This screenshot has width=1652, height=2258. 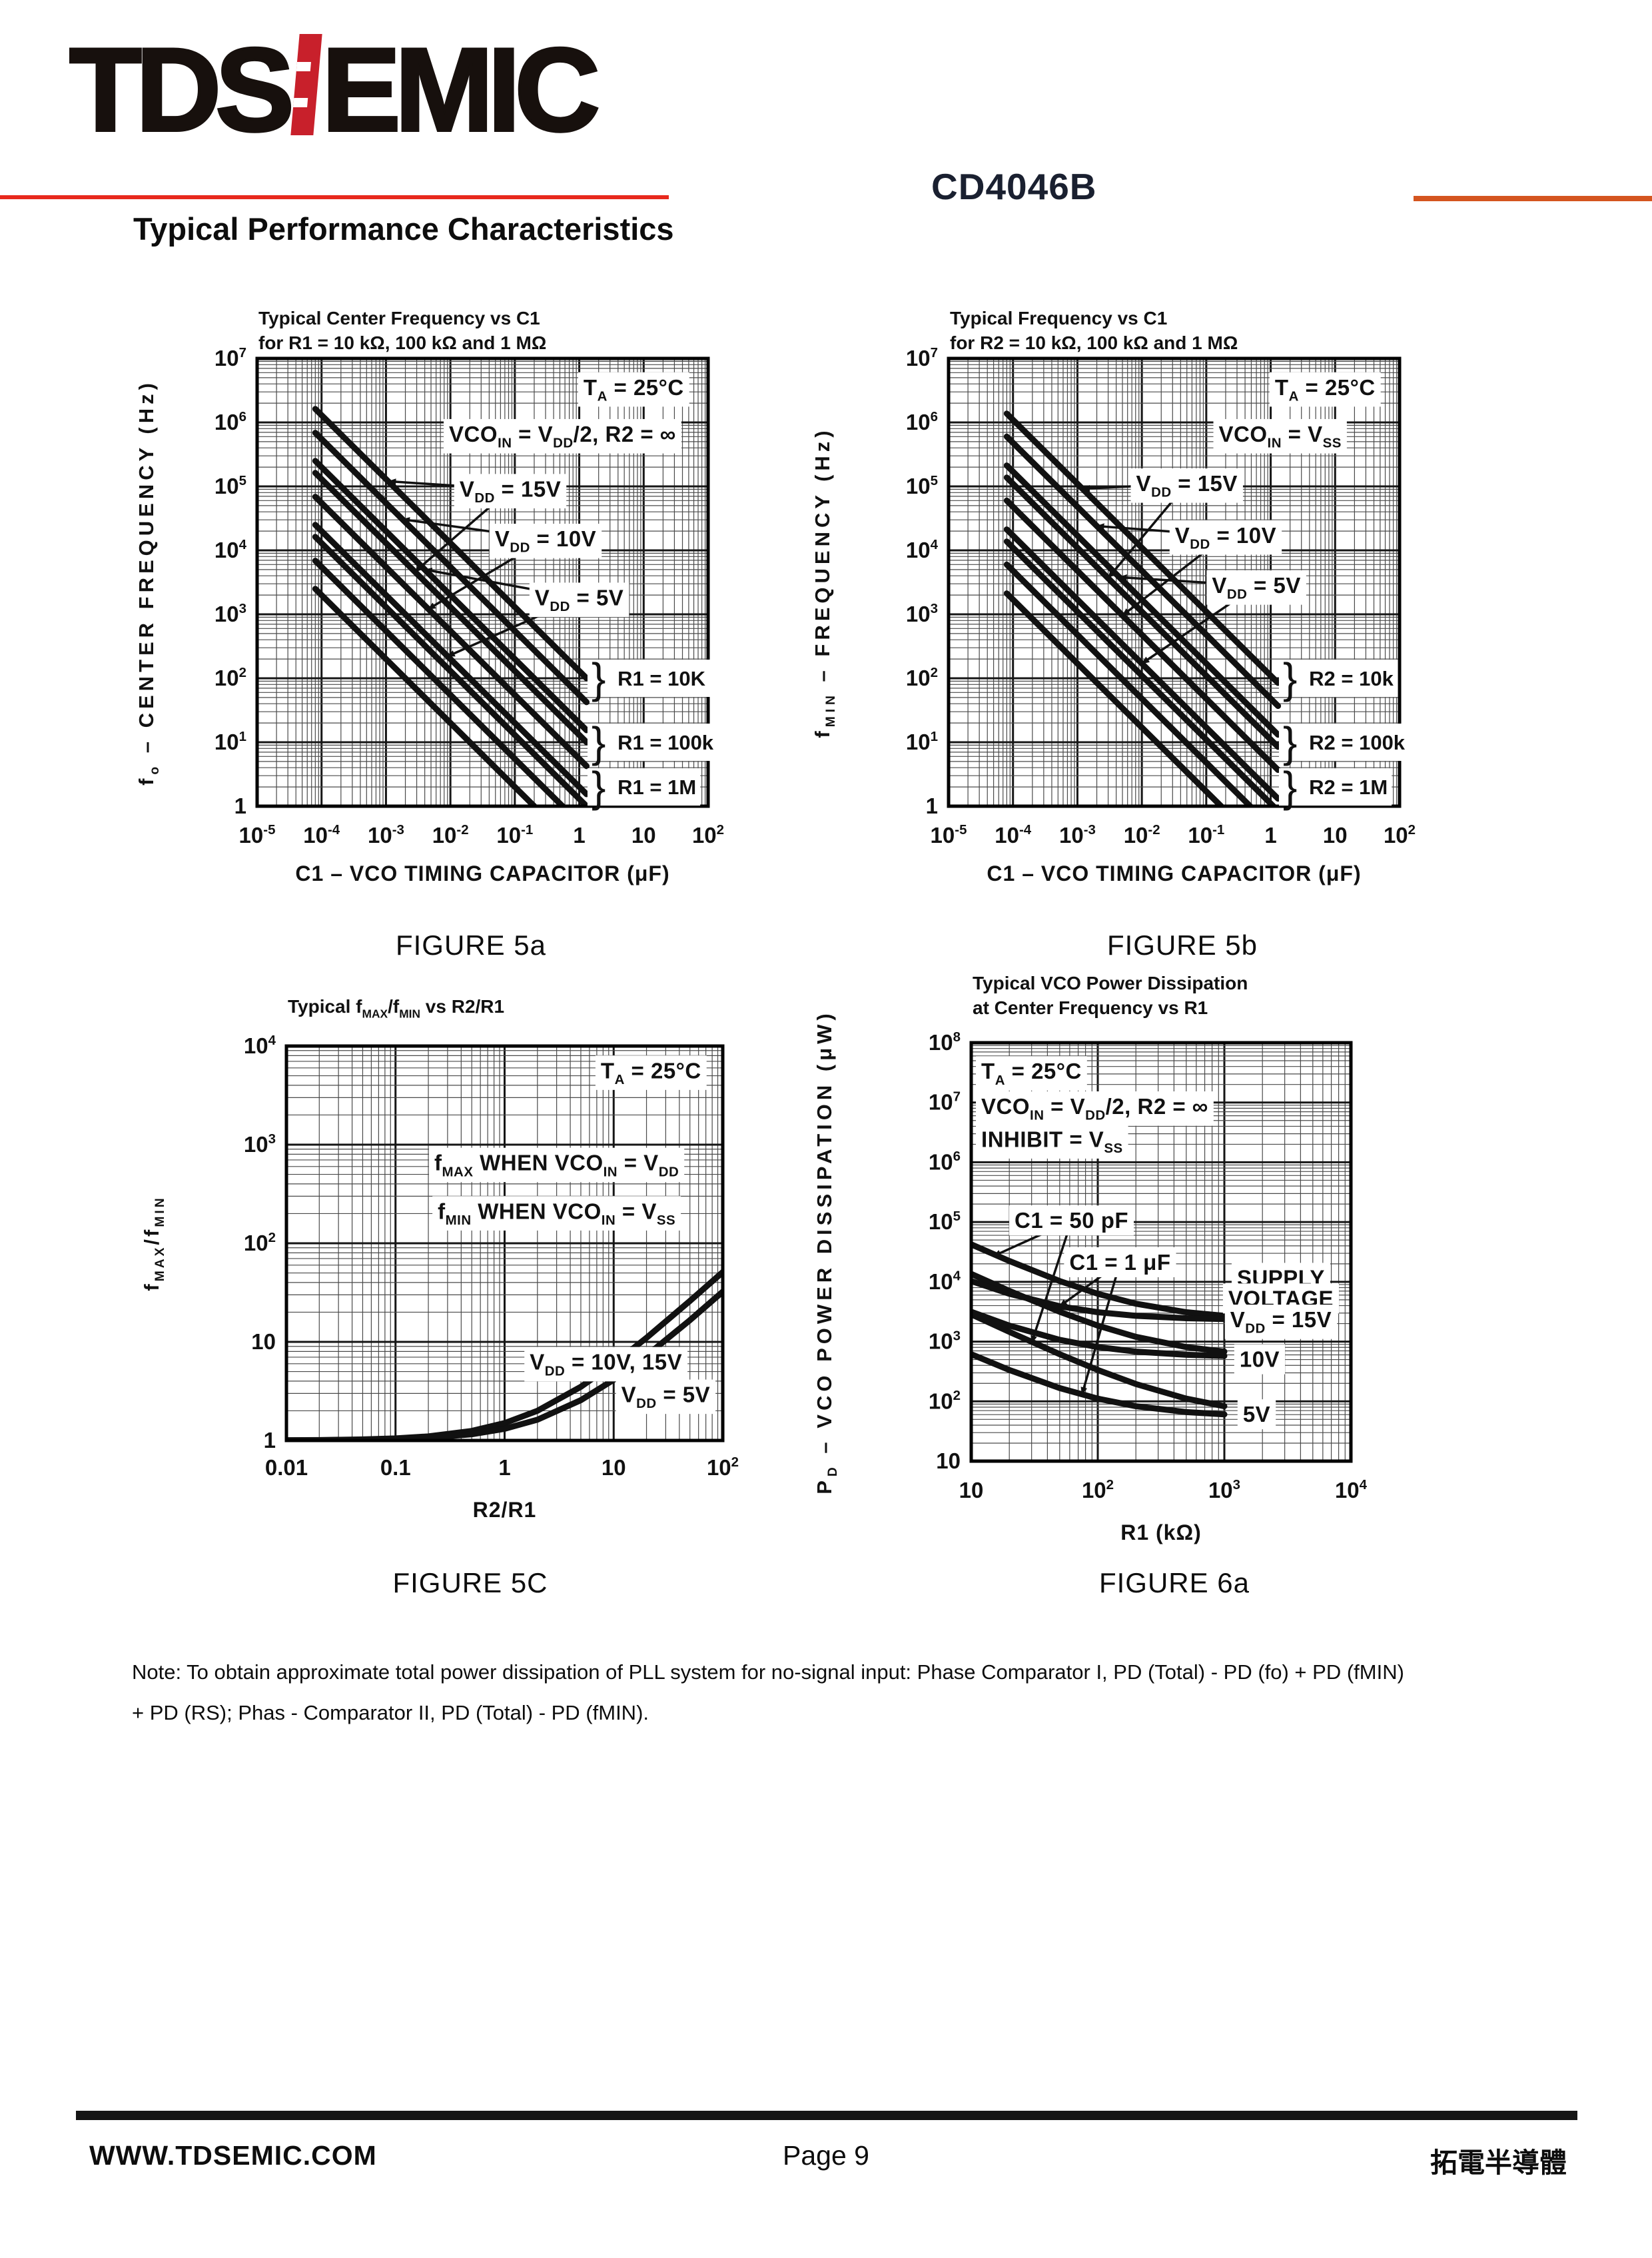 What do you see at coordinates (334, 197) in the screenshot?
I see `header-rule-left` at bounding box center [334, 197].